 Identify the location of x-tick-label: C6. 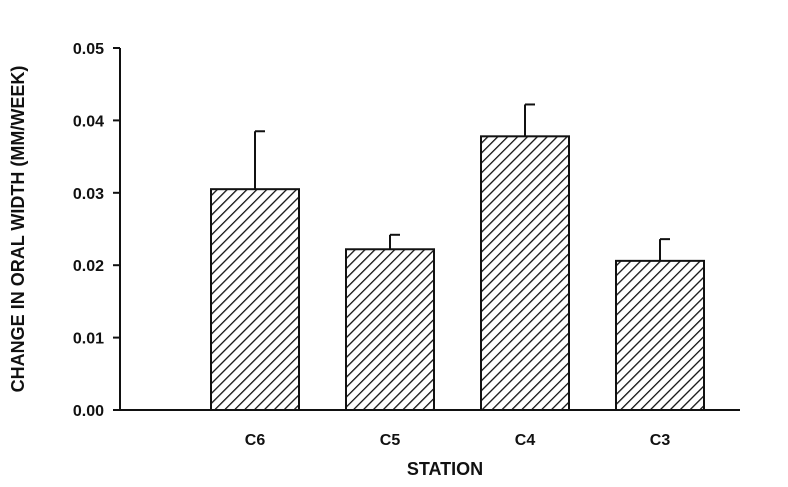
(255, 440).